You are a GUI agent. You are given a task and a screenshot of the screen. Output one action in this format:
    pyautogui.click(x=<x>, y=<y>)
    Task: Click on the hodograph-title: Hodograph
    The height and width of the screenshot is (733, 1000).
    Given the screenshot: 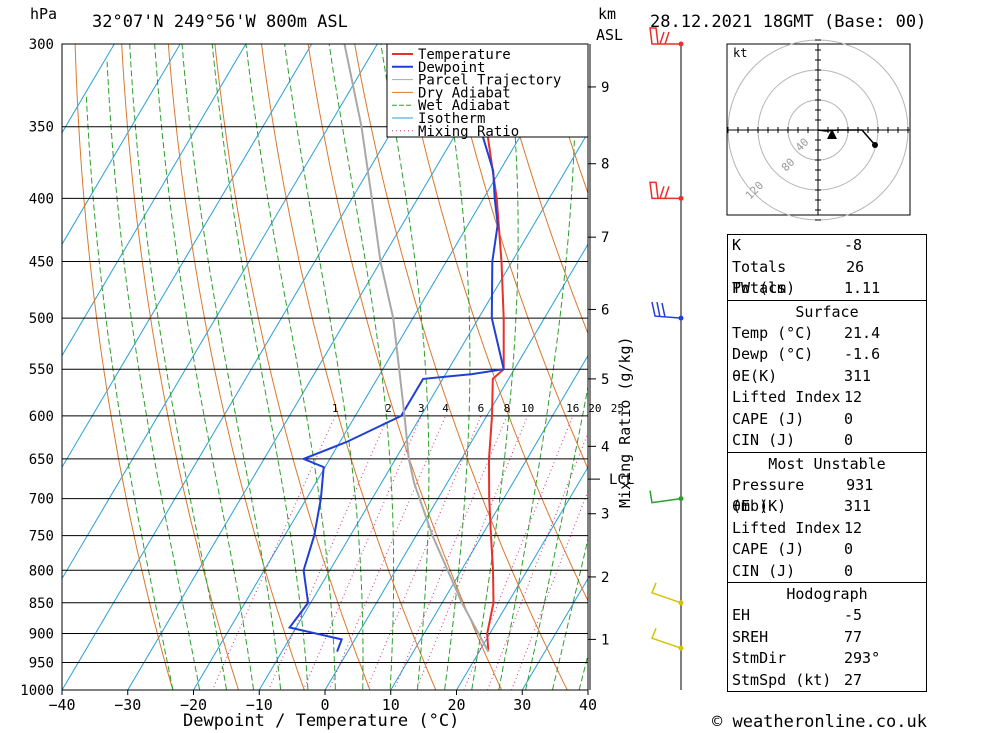 What is the action you would take?
    pyautogui.click(x=827, y=593)
    